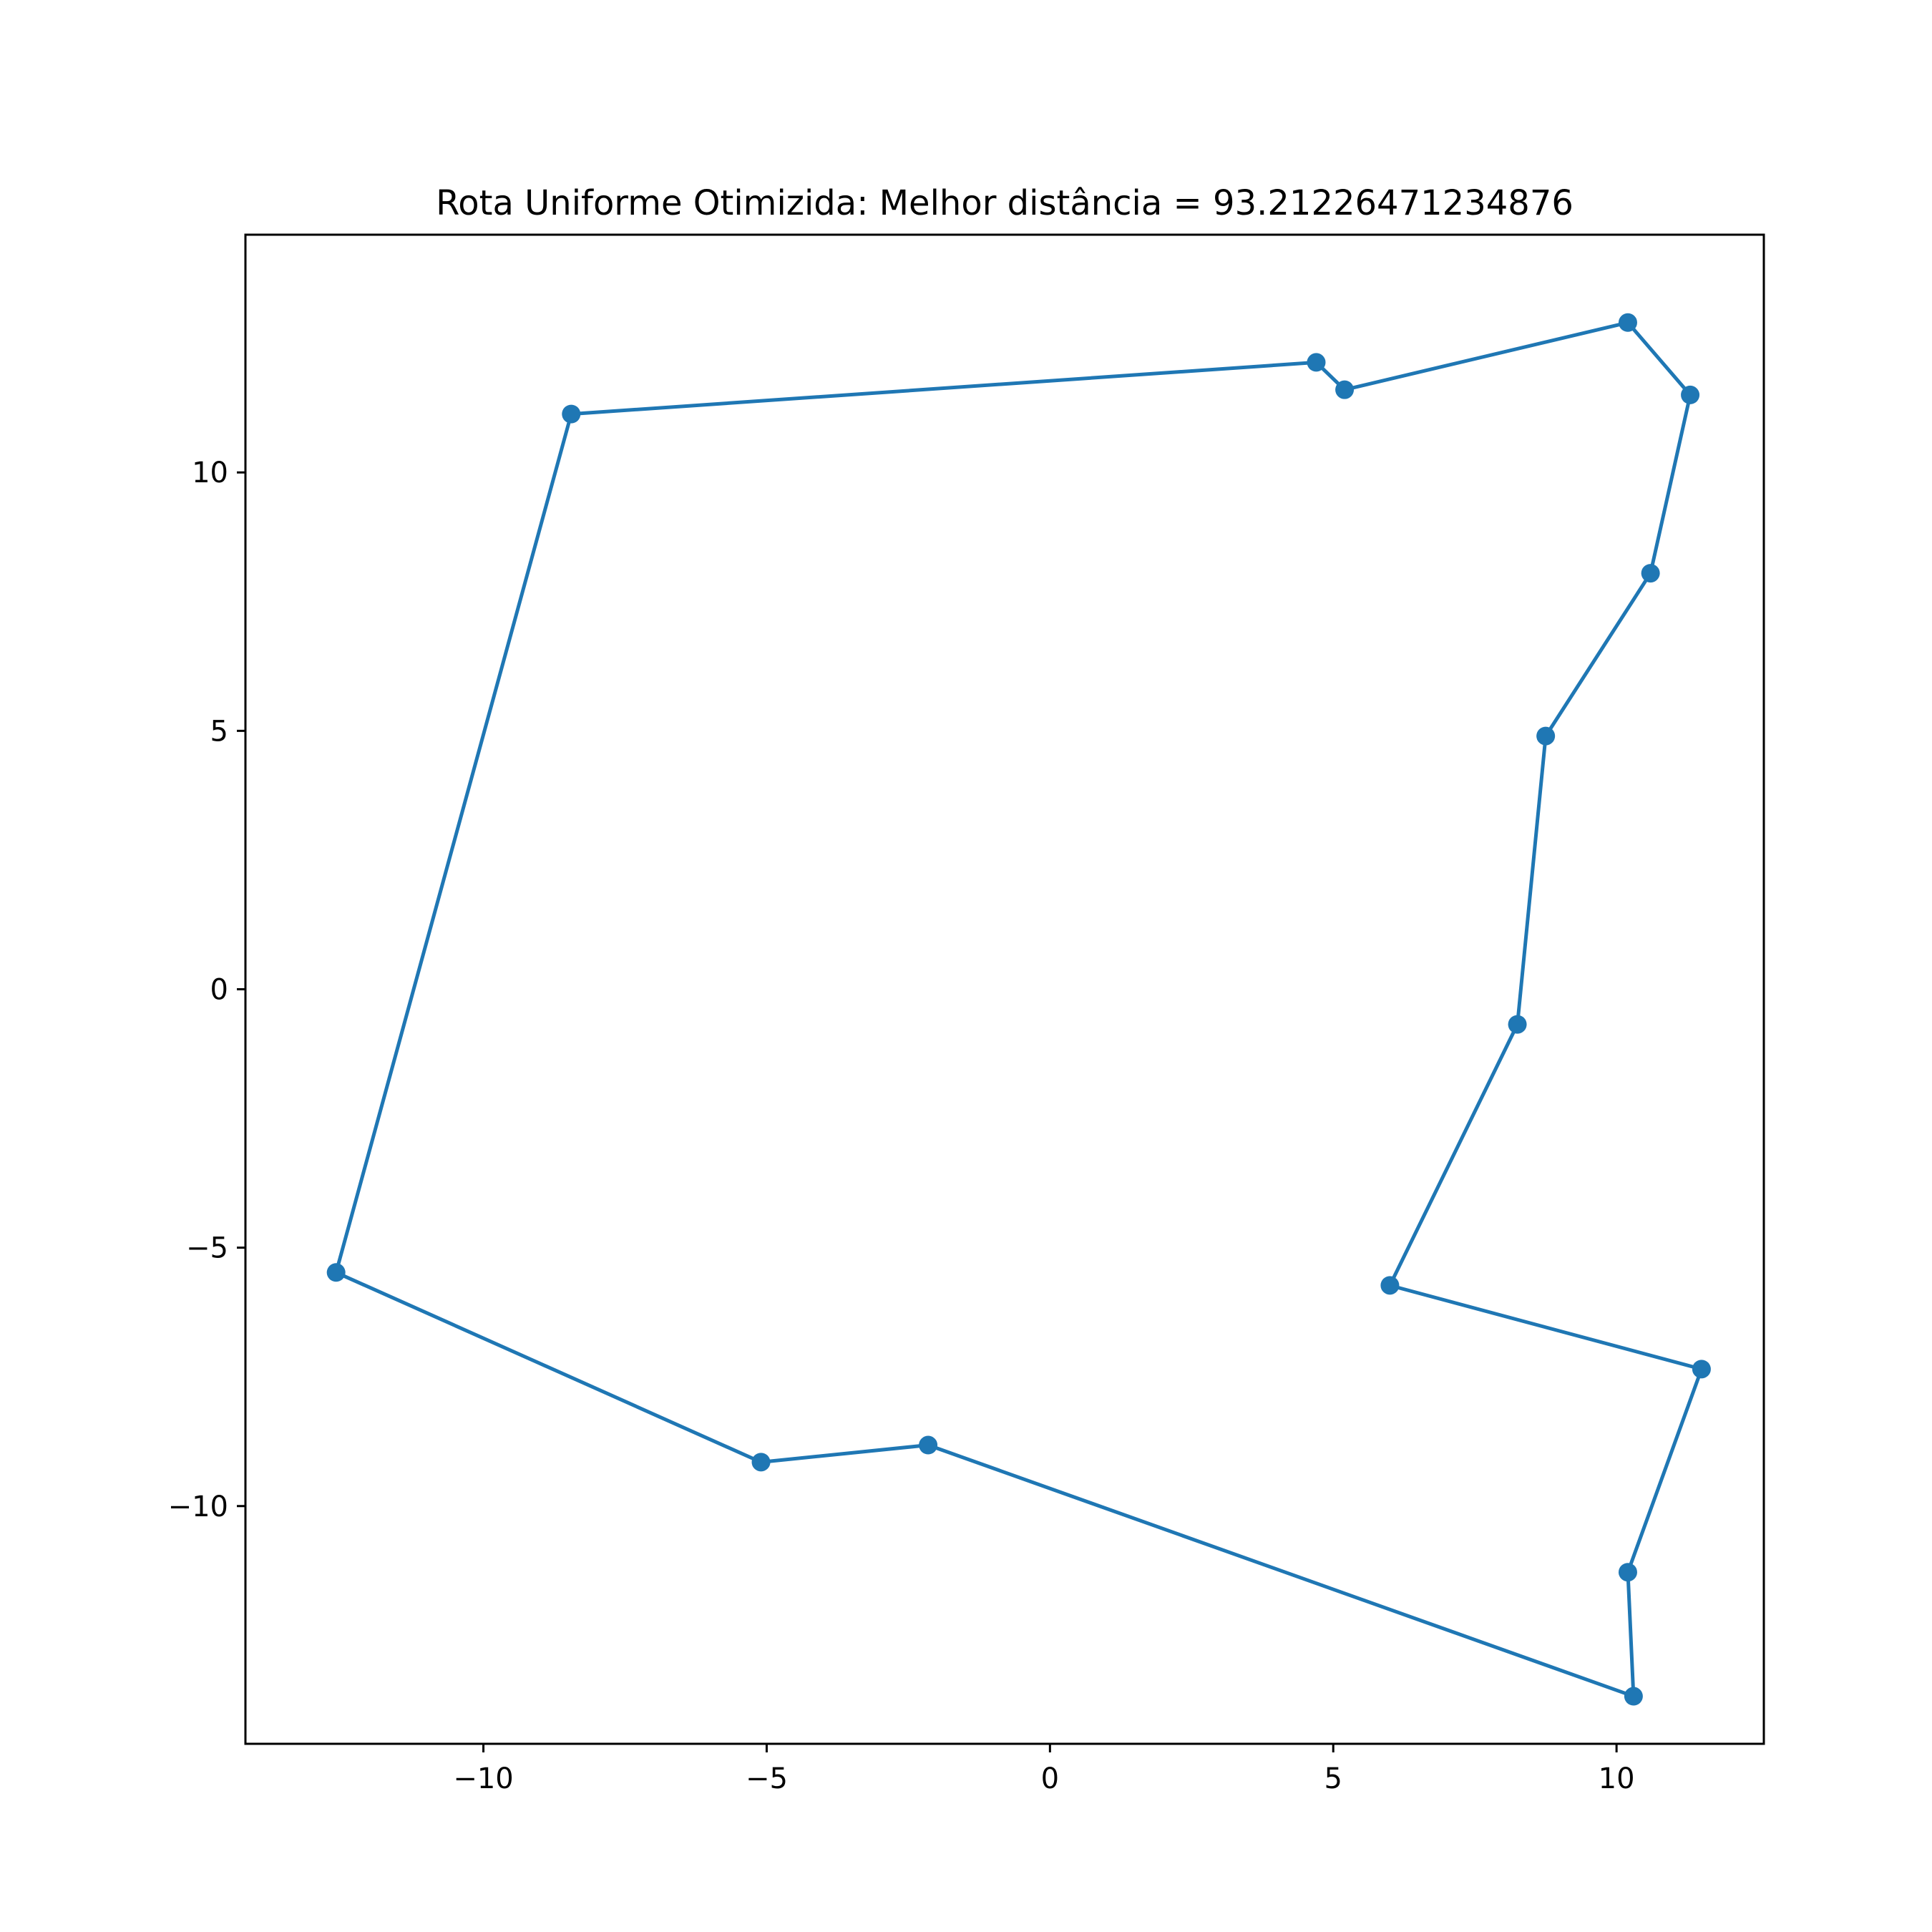 The image size is (1932, 1932). Describe the element at coordinates (219, 731) in the screenshot. I see `y-tick-label: 5` at that location.